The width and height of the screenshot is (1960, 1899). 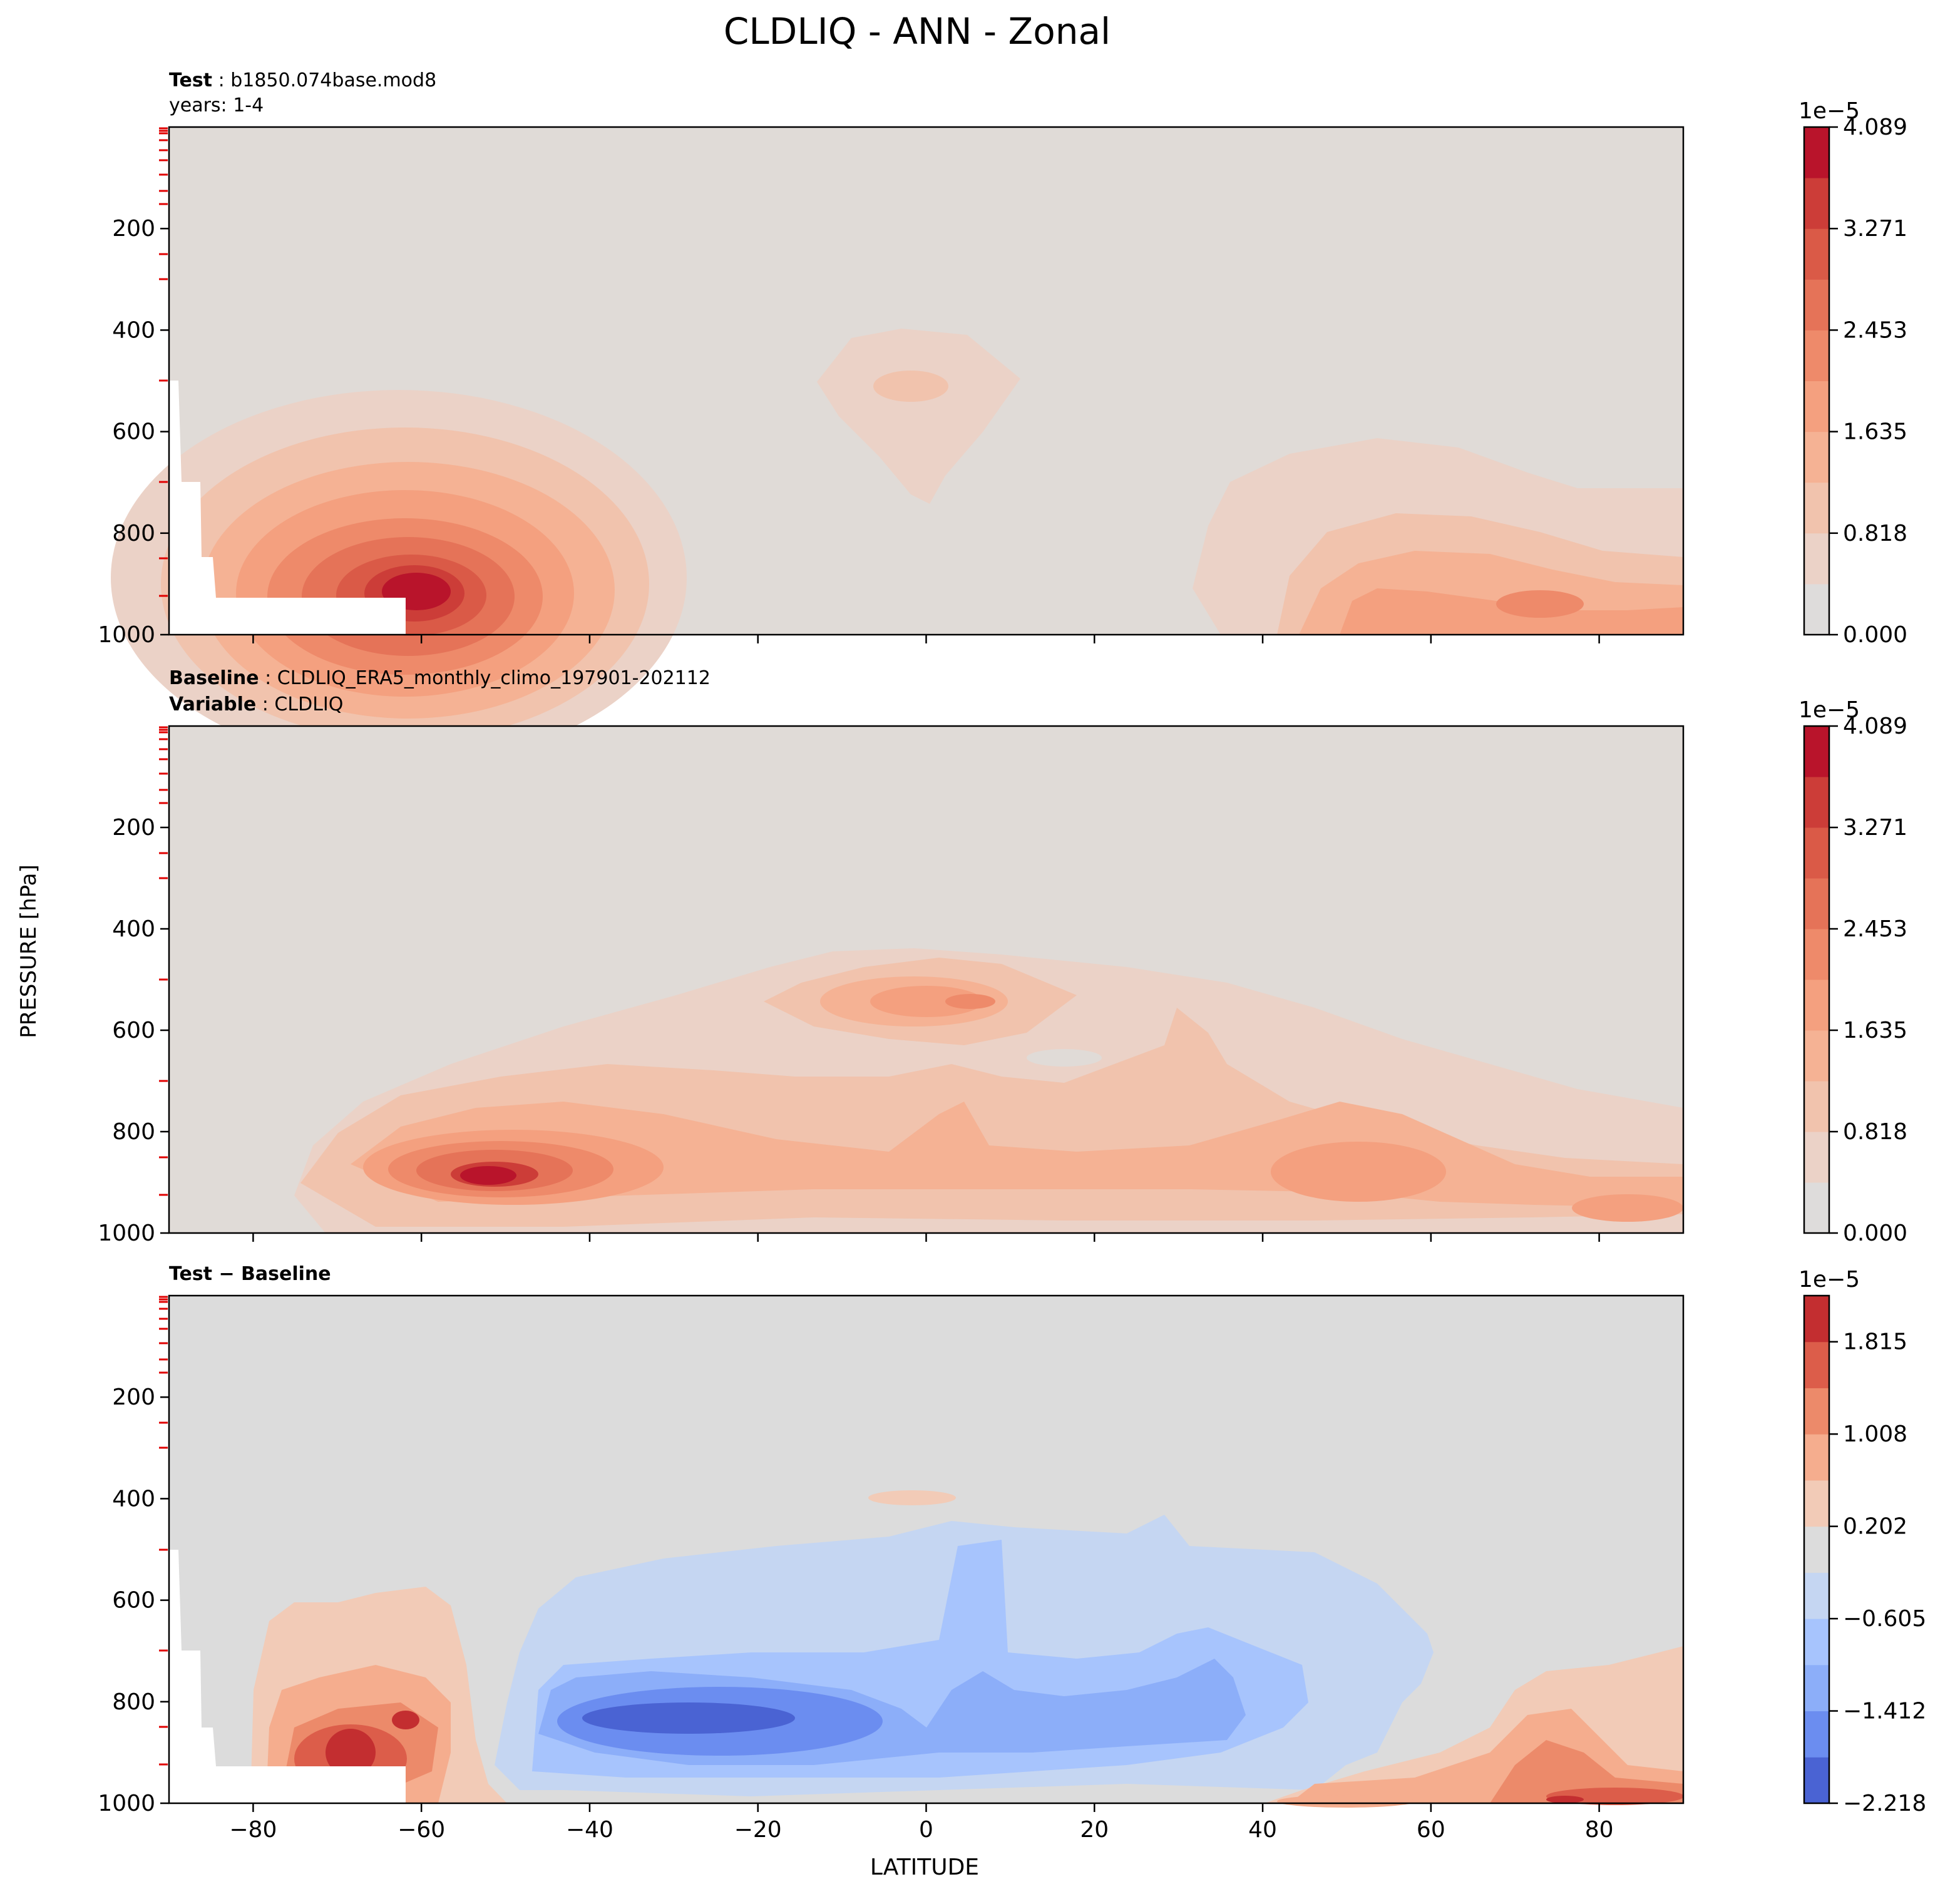 What do you see at coordinates (1431, 1830) in the screenshot?
I see `x-tick-label: 60` at bounding box center [1431, 1830].